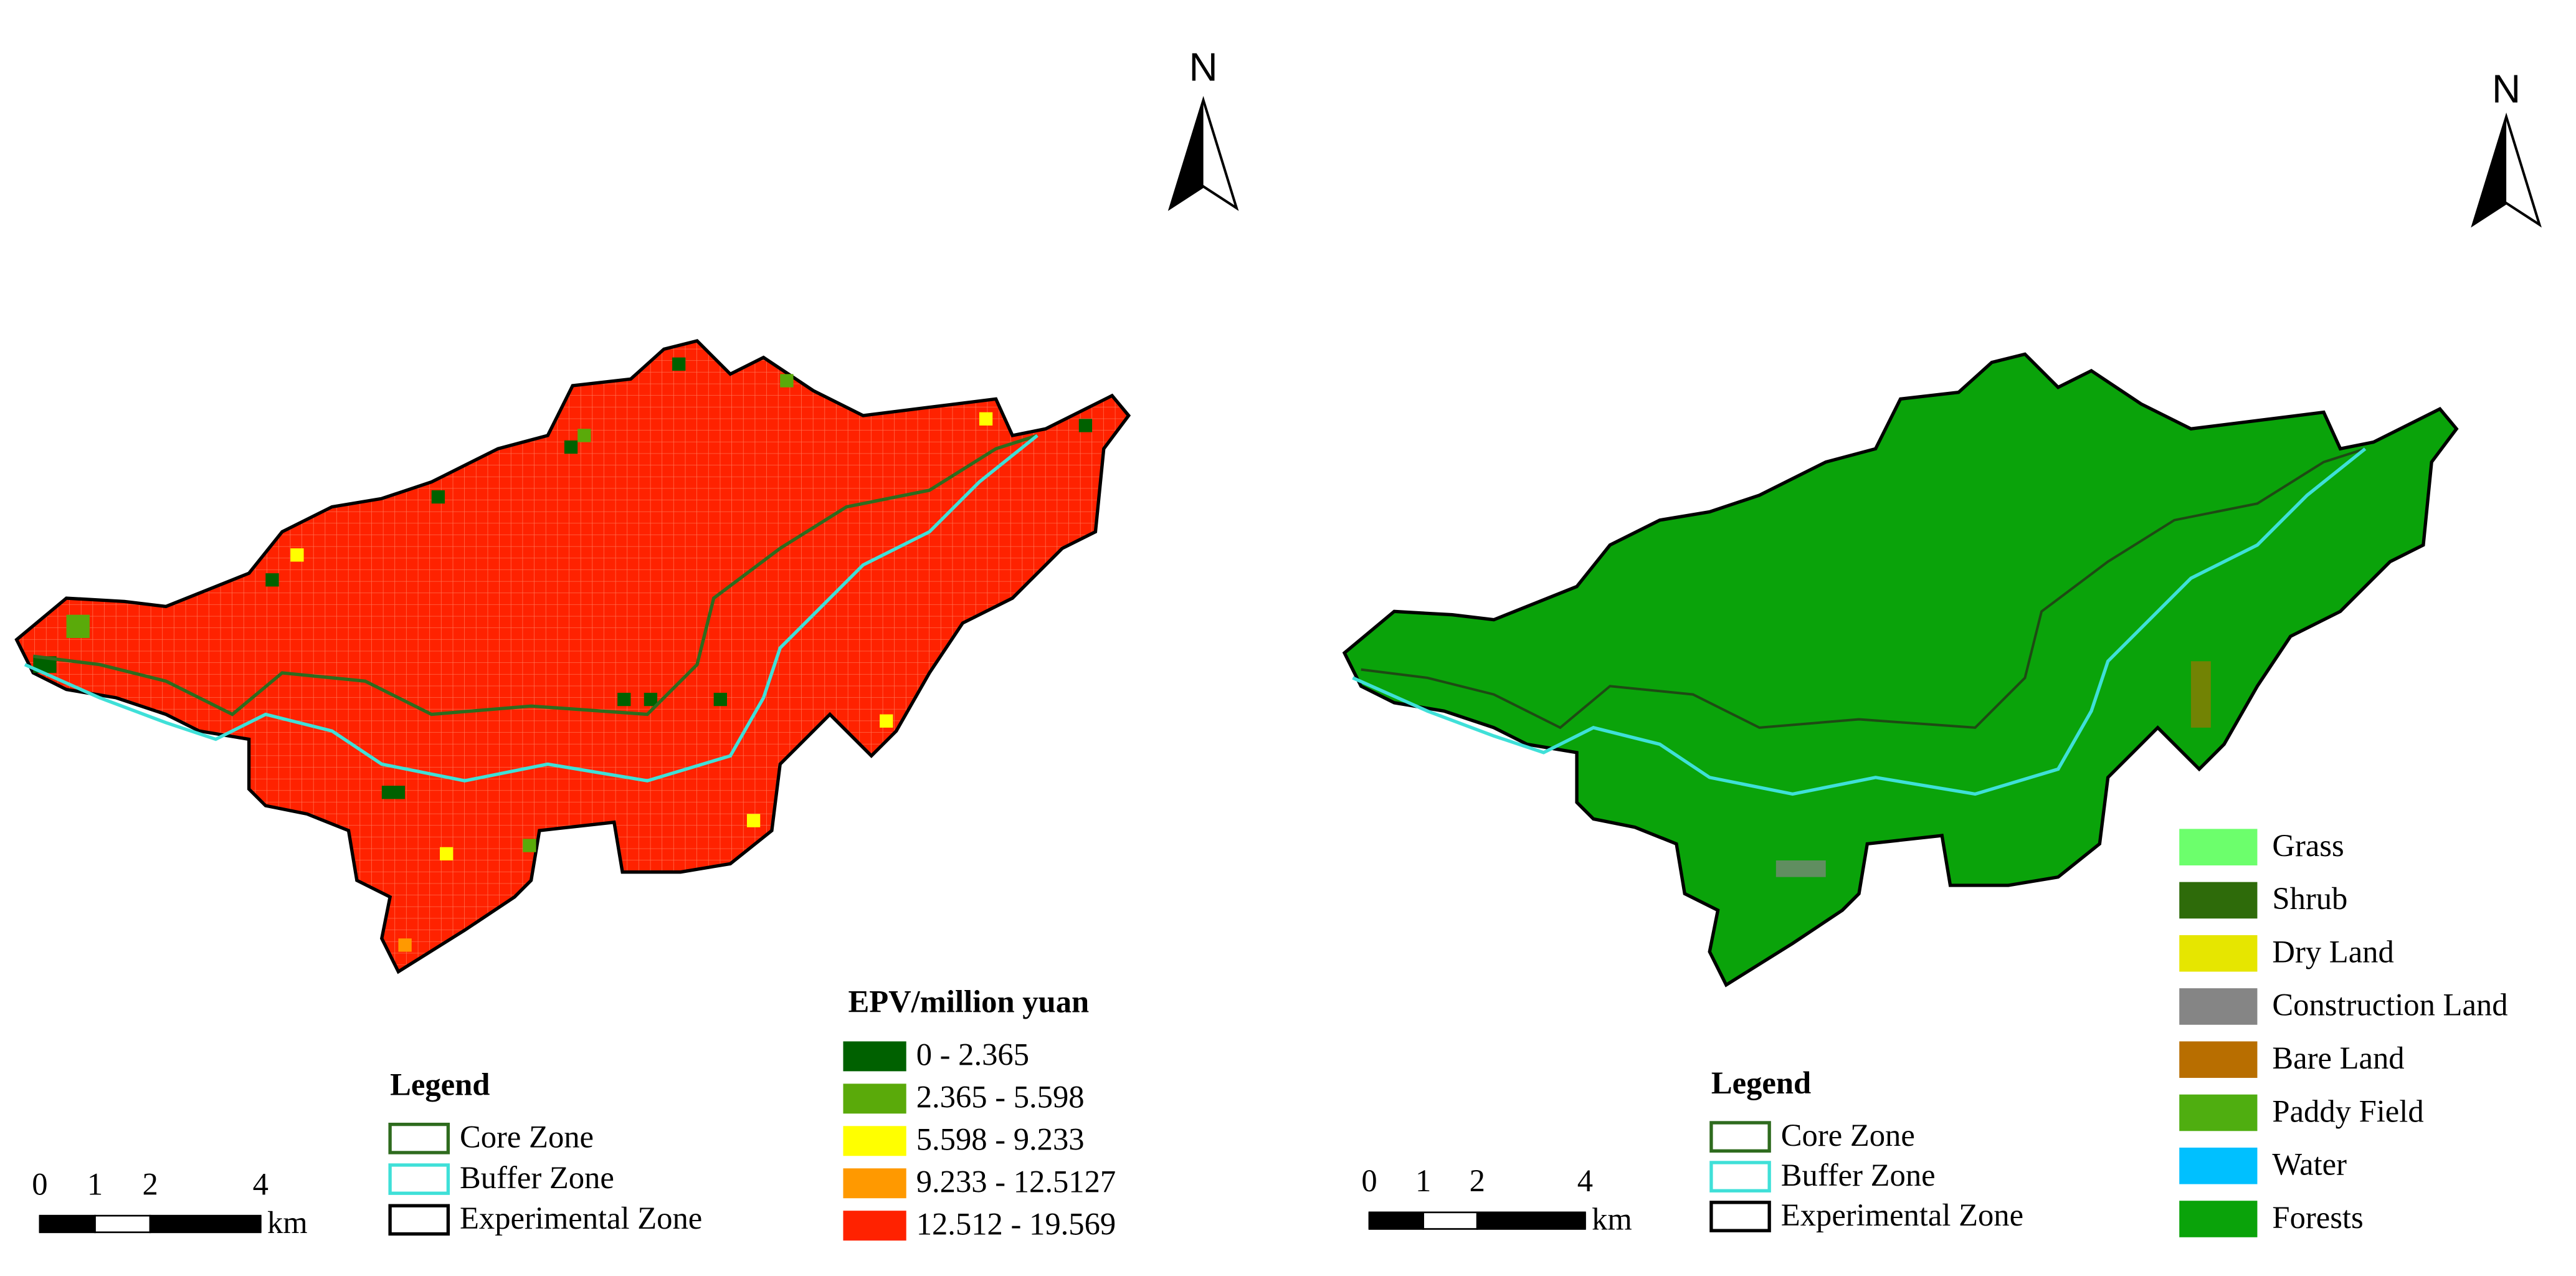  Describe the element at coordinates (969, 1001) in the screenshot. I see `class-legend-title: EPV/million yuan` at that location.